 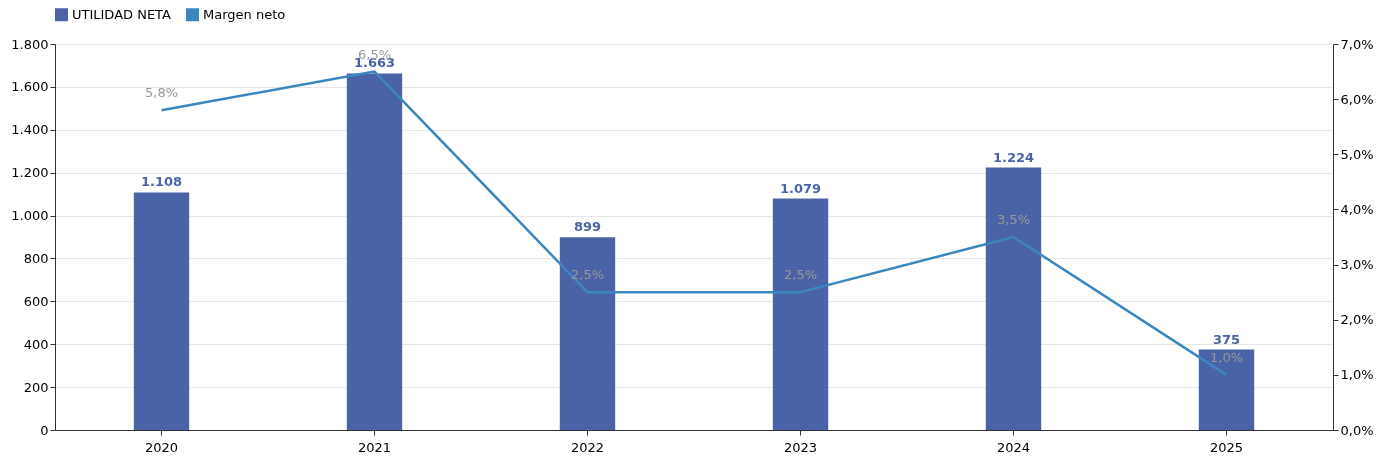 I want to click on x-tick-label: 2020, so click(x=161, y=447).